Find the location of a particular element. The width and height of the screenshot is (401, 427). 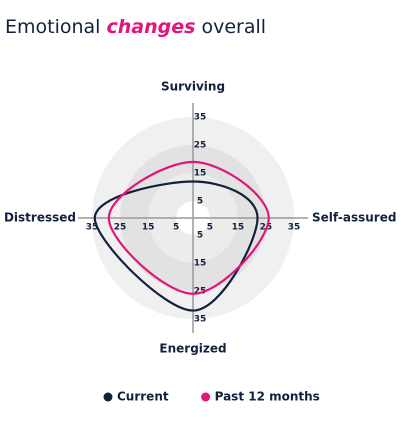

title-text: overall is located at coordinates (234, 27).